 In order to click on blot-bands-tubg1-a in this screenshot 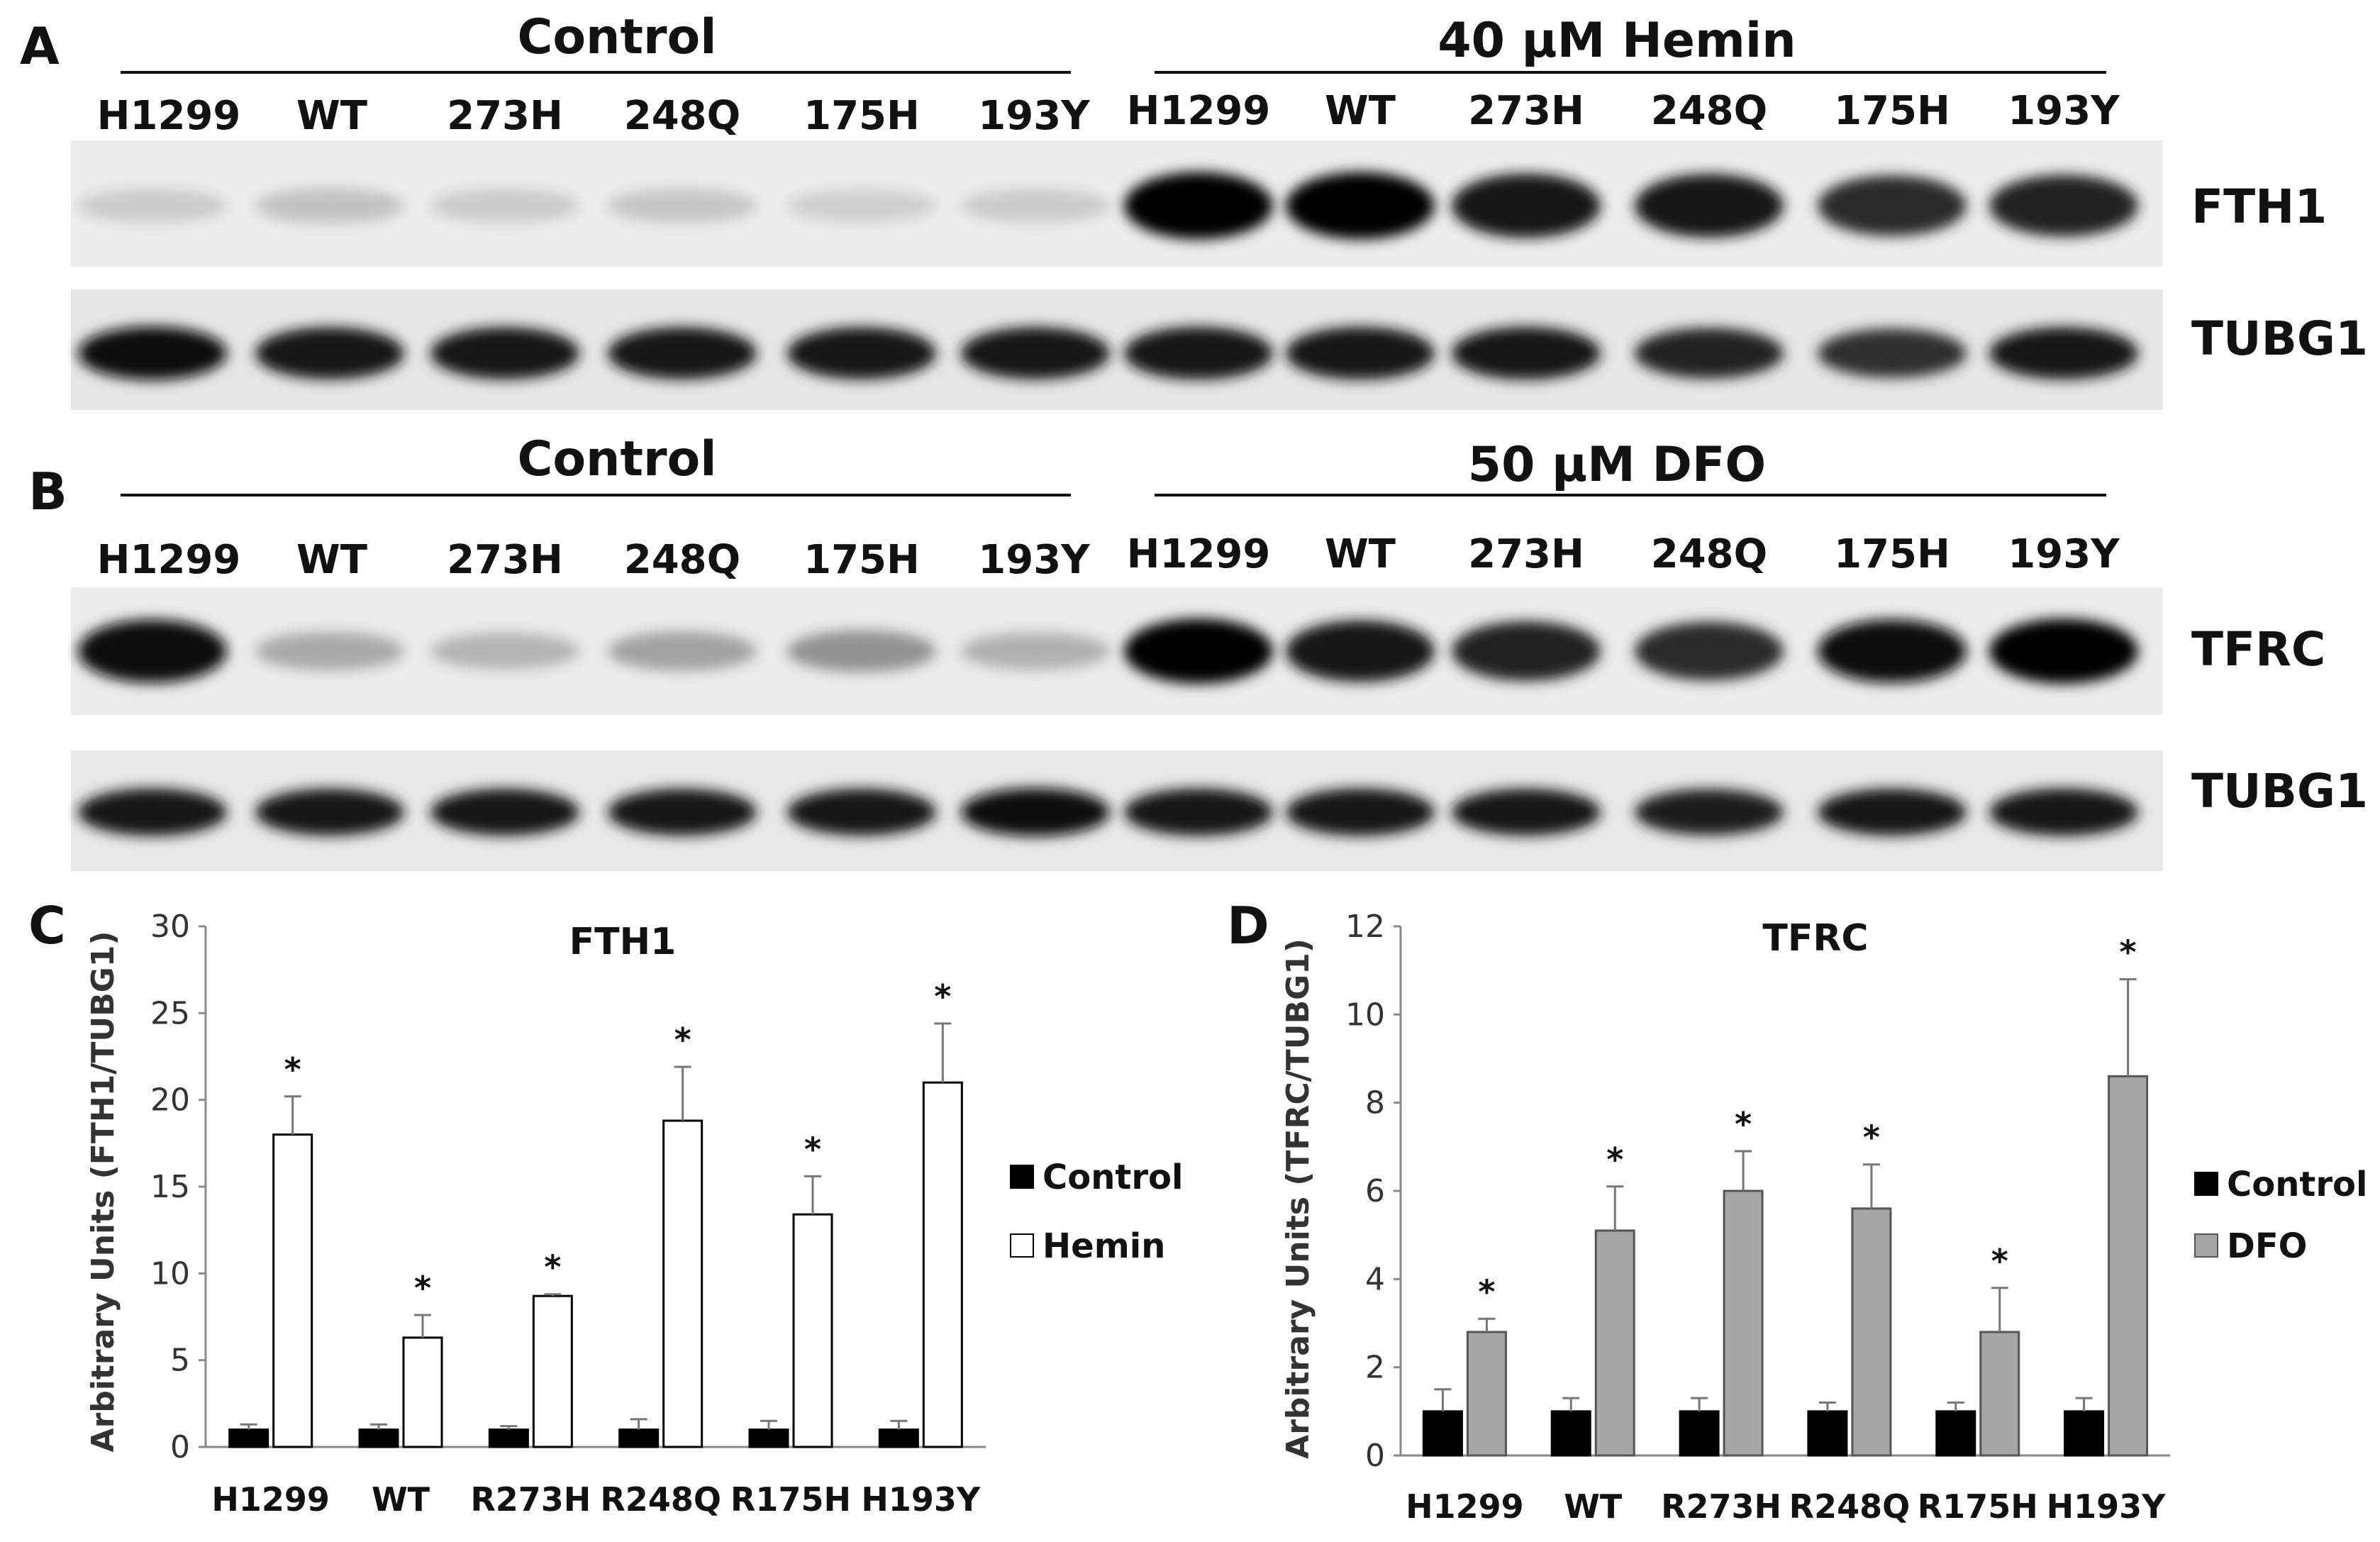, I will do `click(1108, 353)`.